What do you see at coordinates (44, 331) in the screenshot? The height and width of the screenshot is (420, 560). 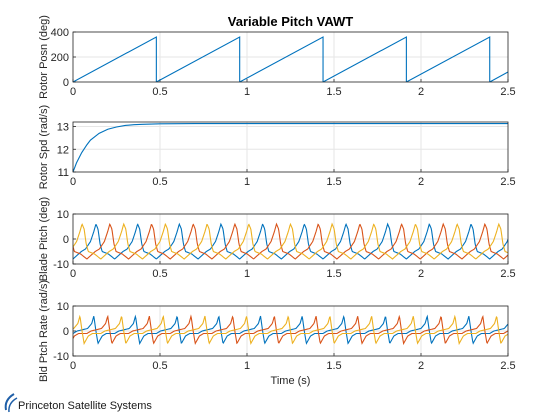 I see `y-axis-label: Bld Ptch Rate (rad/s)` at bounding box center [44, 331].